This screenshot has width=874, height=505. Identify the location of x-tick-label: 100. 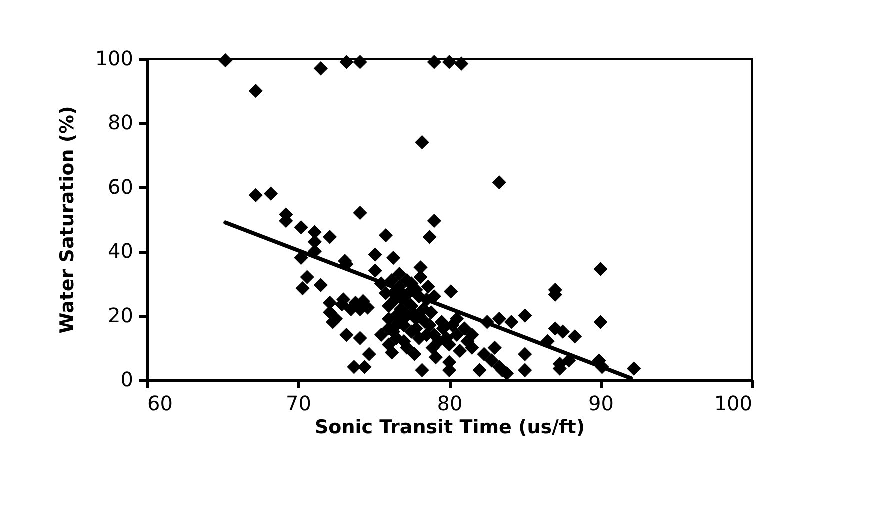
(733, 404).